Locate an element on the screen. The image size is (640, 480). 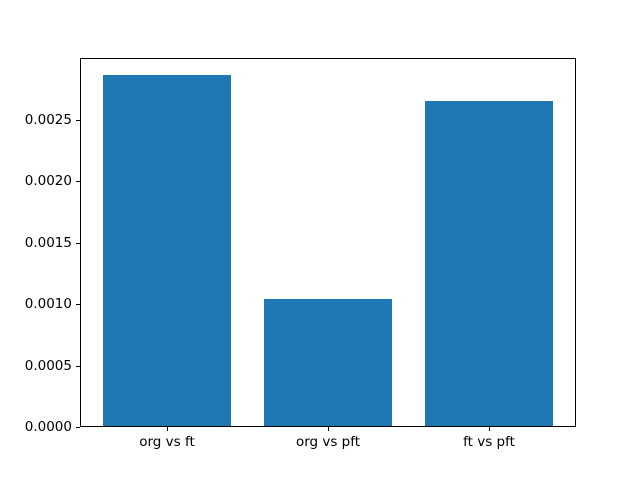
y-tick-label: 0.0020 is located at coordinates (48, 181).